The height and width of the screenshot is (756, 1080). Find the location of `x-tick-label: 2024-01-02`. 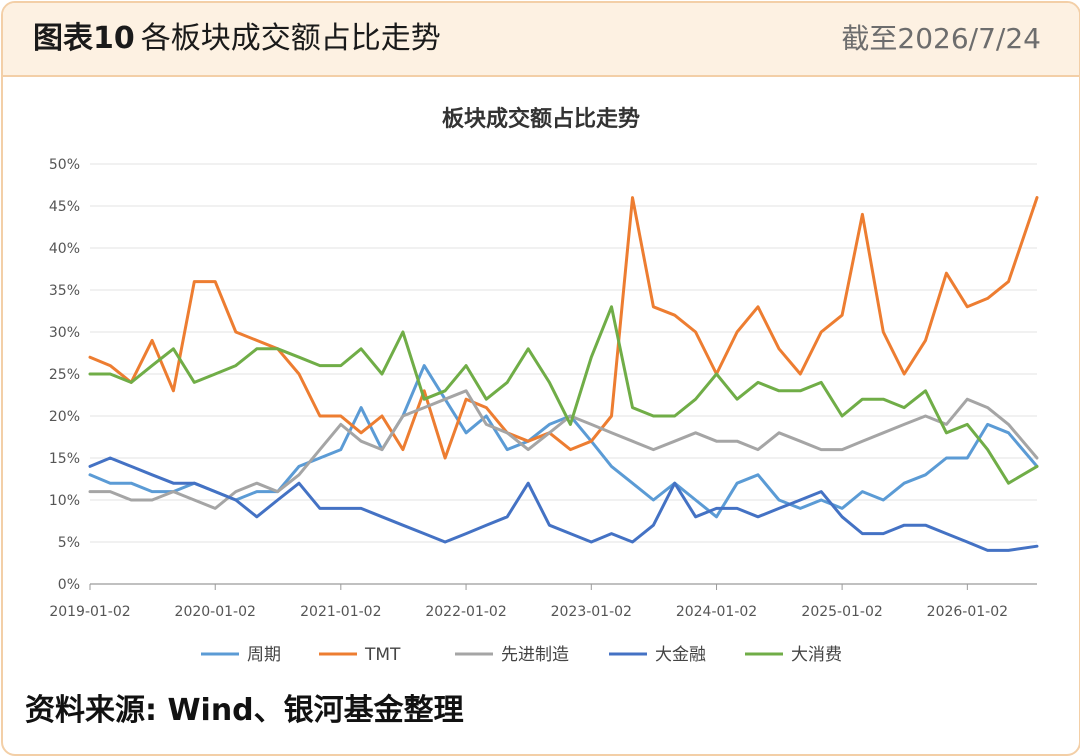

x-tick-label: 2024-01-02 is located at coordinates (716, 612).